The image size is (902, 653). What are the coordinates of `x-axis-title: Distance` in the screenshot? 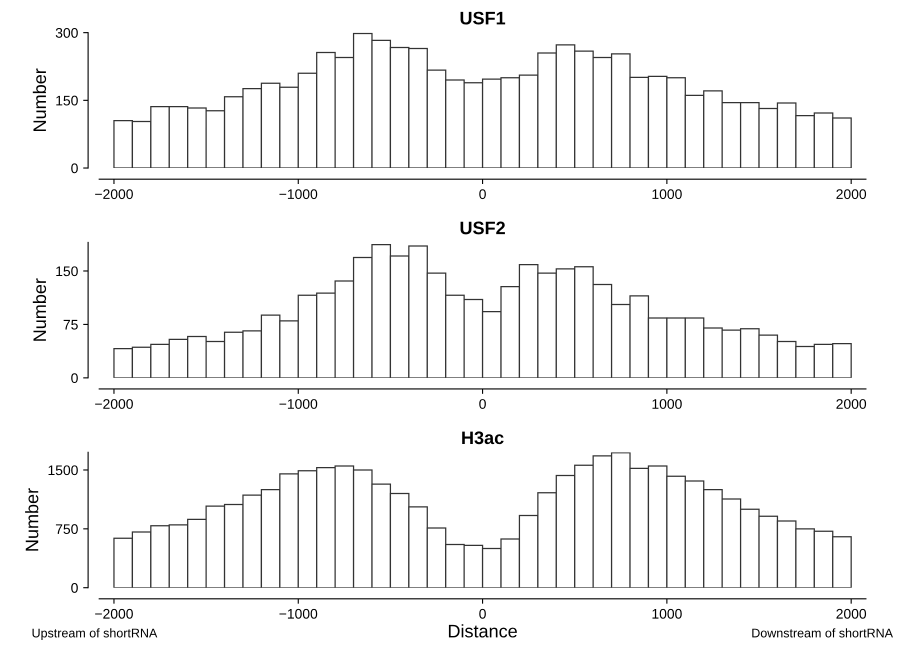 It's located at (482, 631).